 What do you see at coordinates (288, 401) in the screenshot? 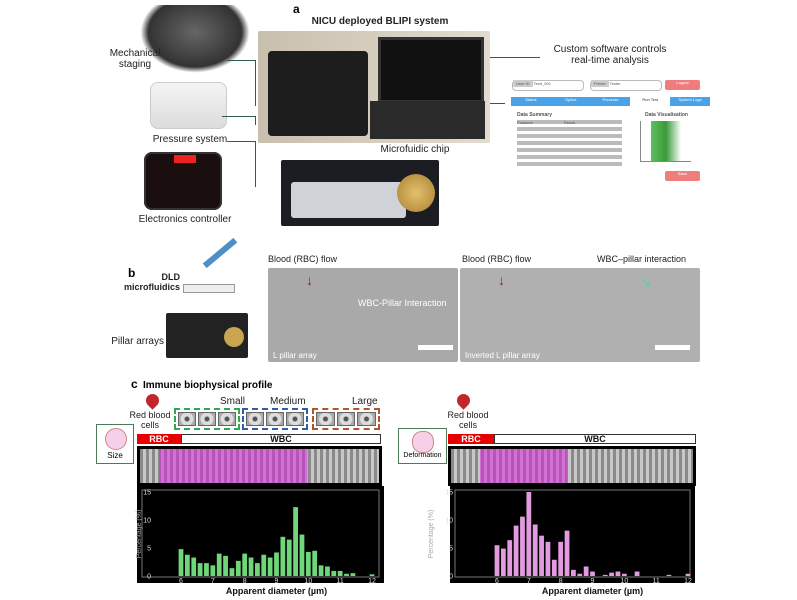
I see `medium-label: Medium` at bounding box center [288, 401].